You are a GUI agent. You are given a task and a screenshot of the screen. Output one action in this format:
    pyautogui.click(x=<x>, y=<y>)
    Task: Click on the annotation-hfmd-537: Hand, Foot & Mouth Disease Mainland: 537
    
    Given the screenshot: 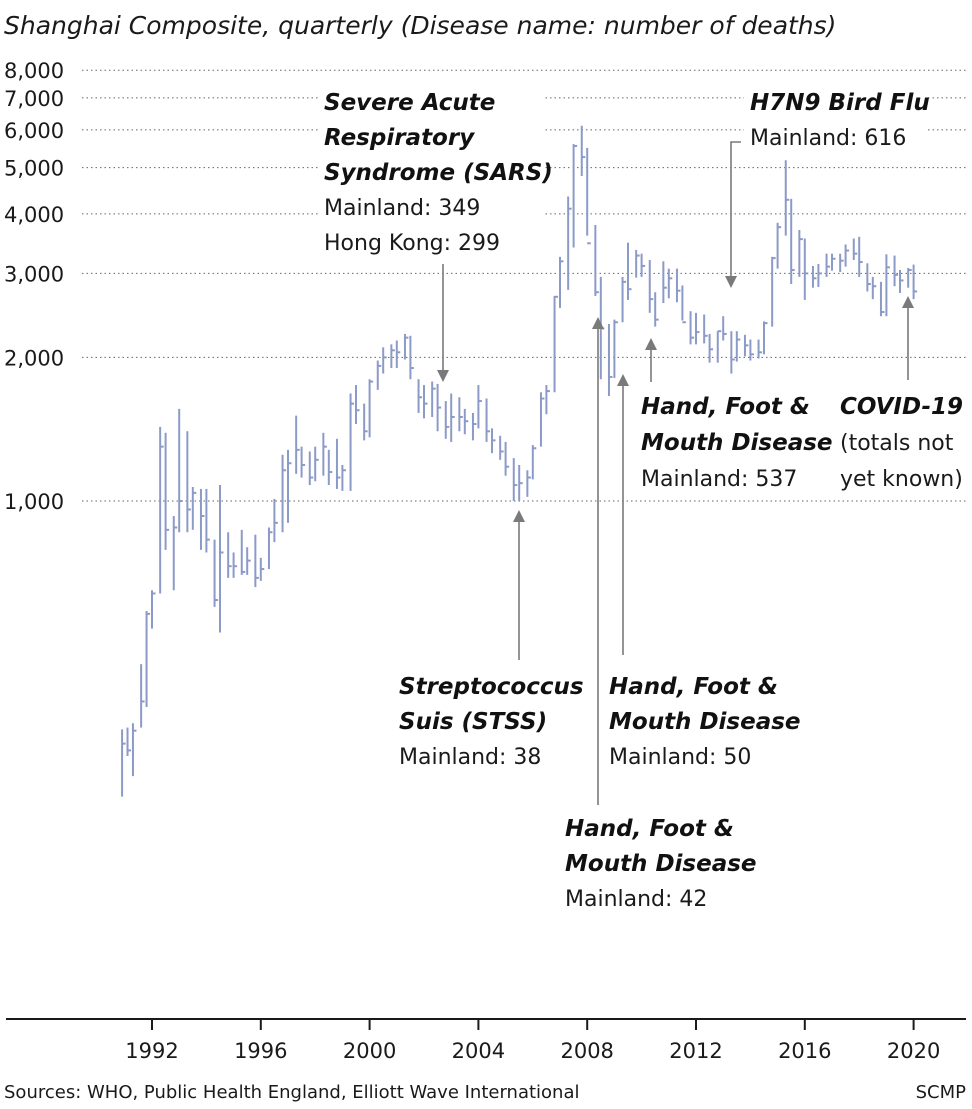 What is the action you would take?
    pyautogui.click(x=734, y=442)
    